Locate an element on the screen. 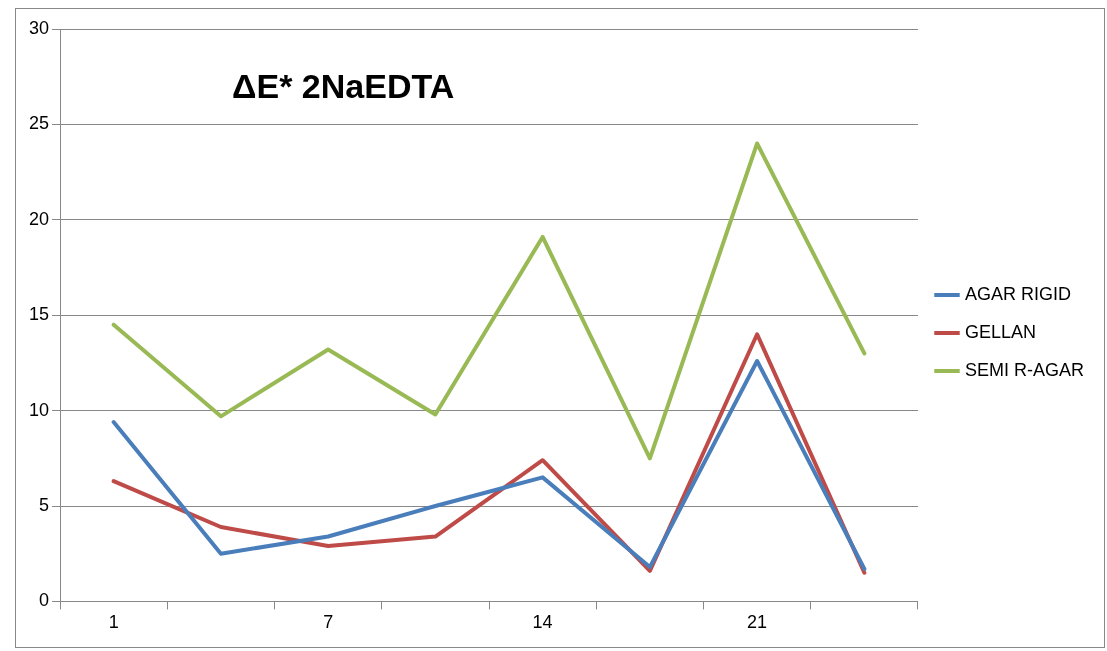 Image resolution: width=1107 pixels, height=651 pixels. y-tick-label: 15 is located at coordinates (39, 314).